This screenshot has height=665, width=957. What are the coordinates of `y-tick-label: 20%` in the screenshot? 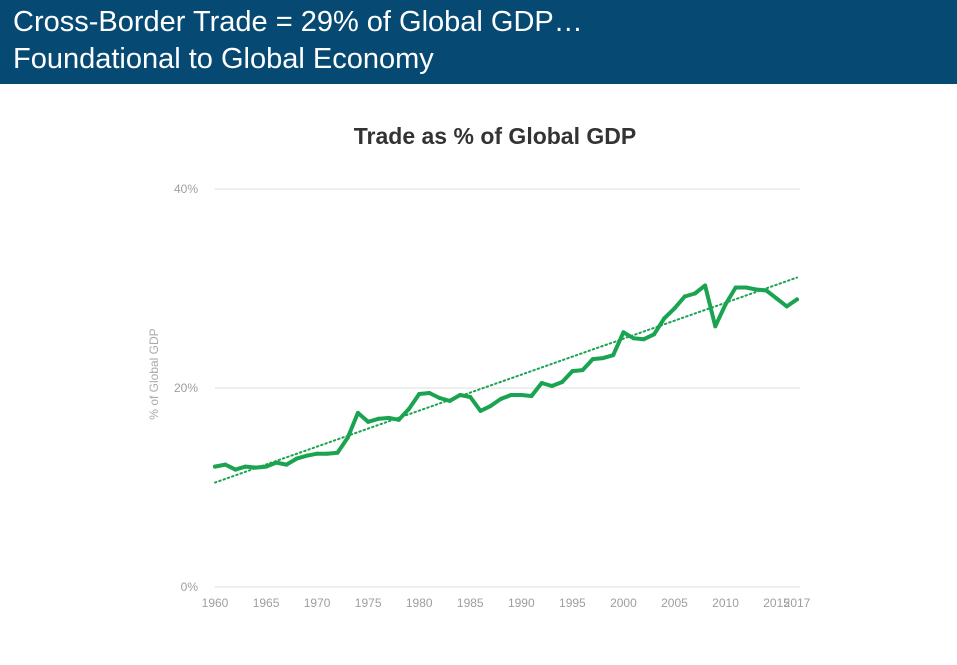 It's located at (186, 388).